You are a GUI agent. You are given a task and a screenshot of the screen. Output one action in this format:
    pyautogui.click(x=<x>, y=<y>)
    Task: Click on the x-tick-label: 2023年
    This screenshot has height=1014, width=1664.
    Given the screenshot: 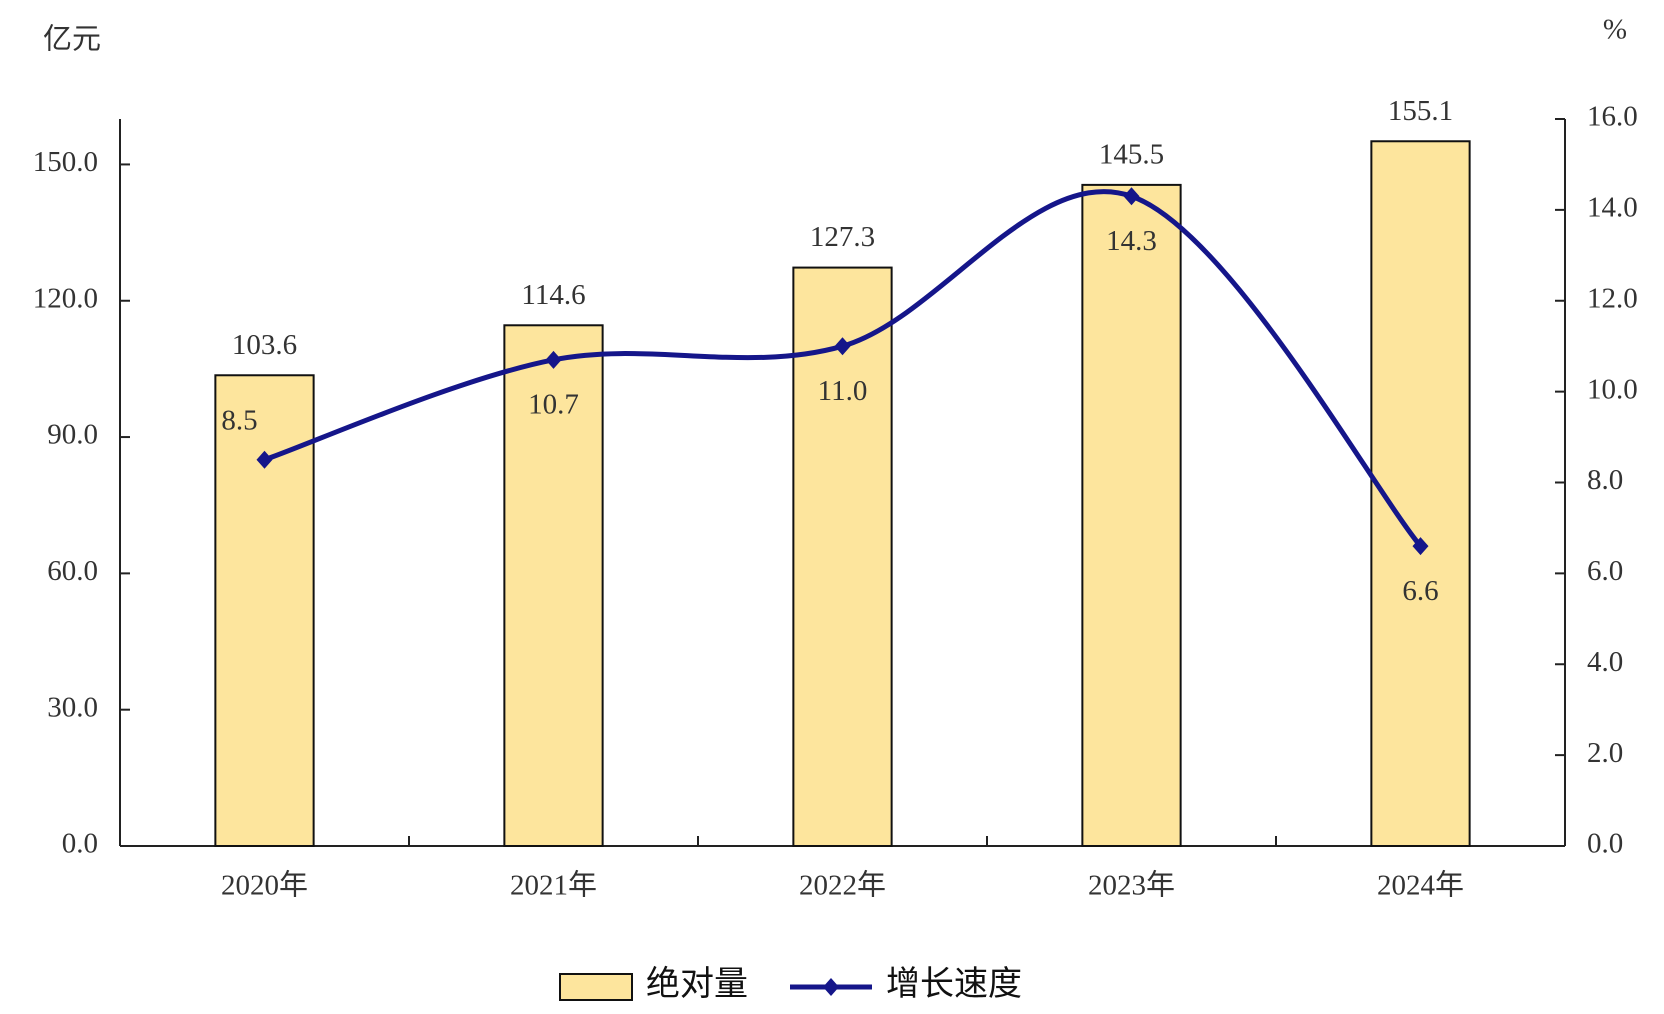 What is the action you would take?
    pyautogui.click(x=1131, y=885)
    